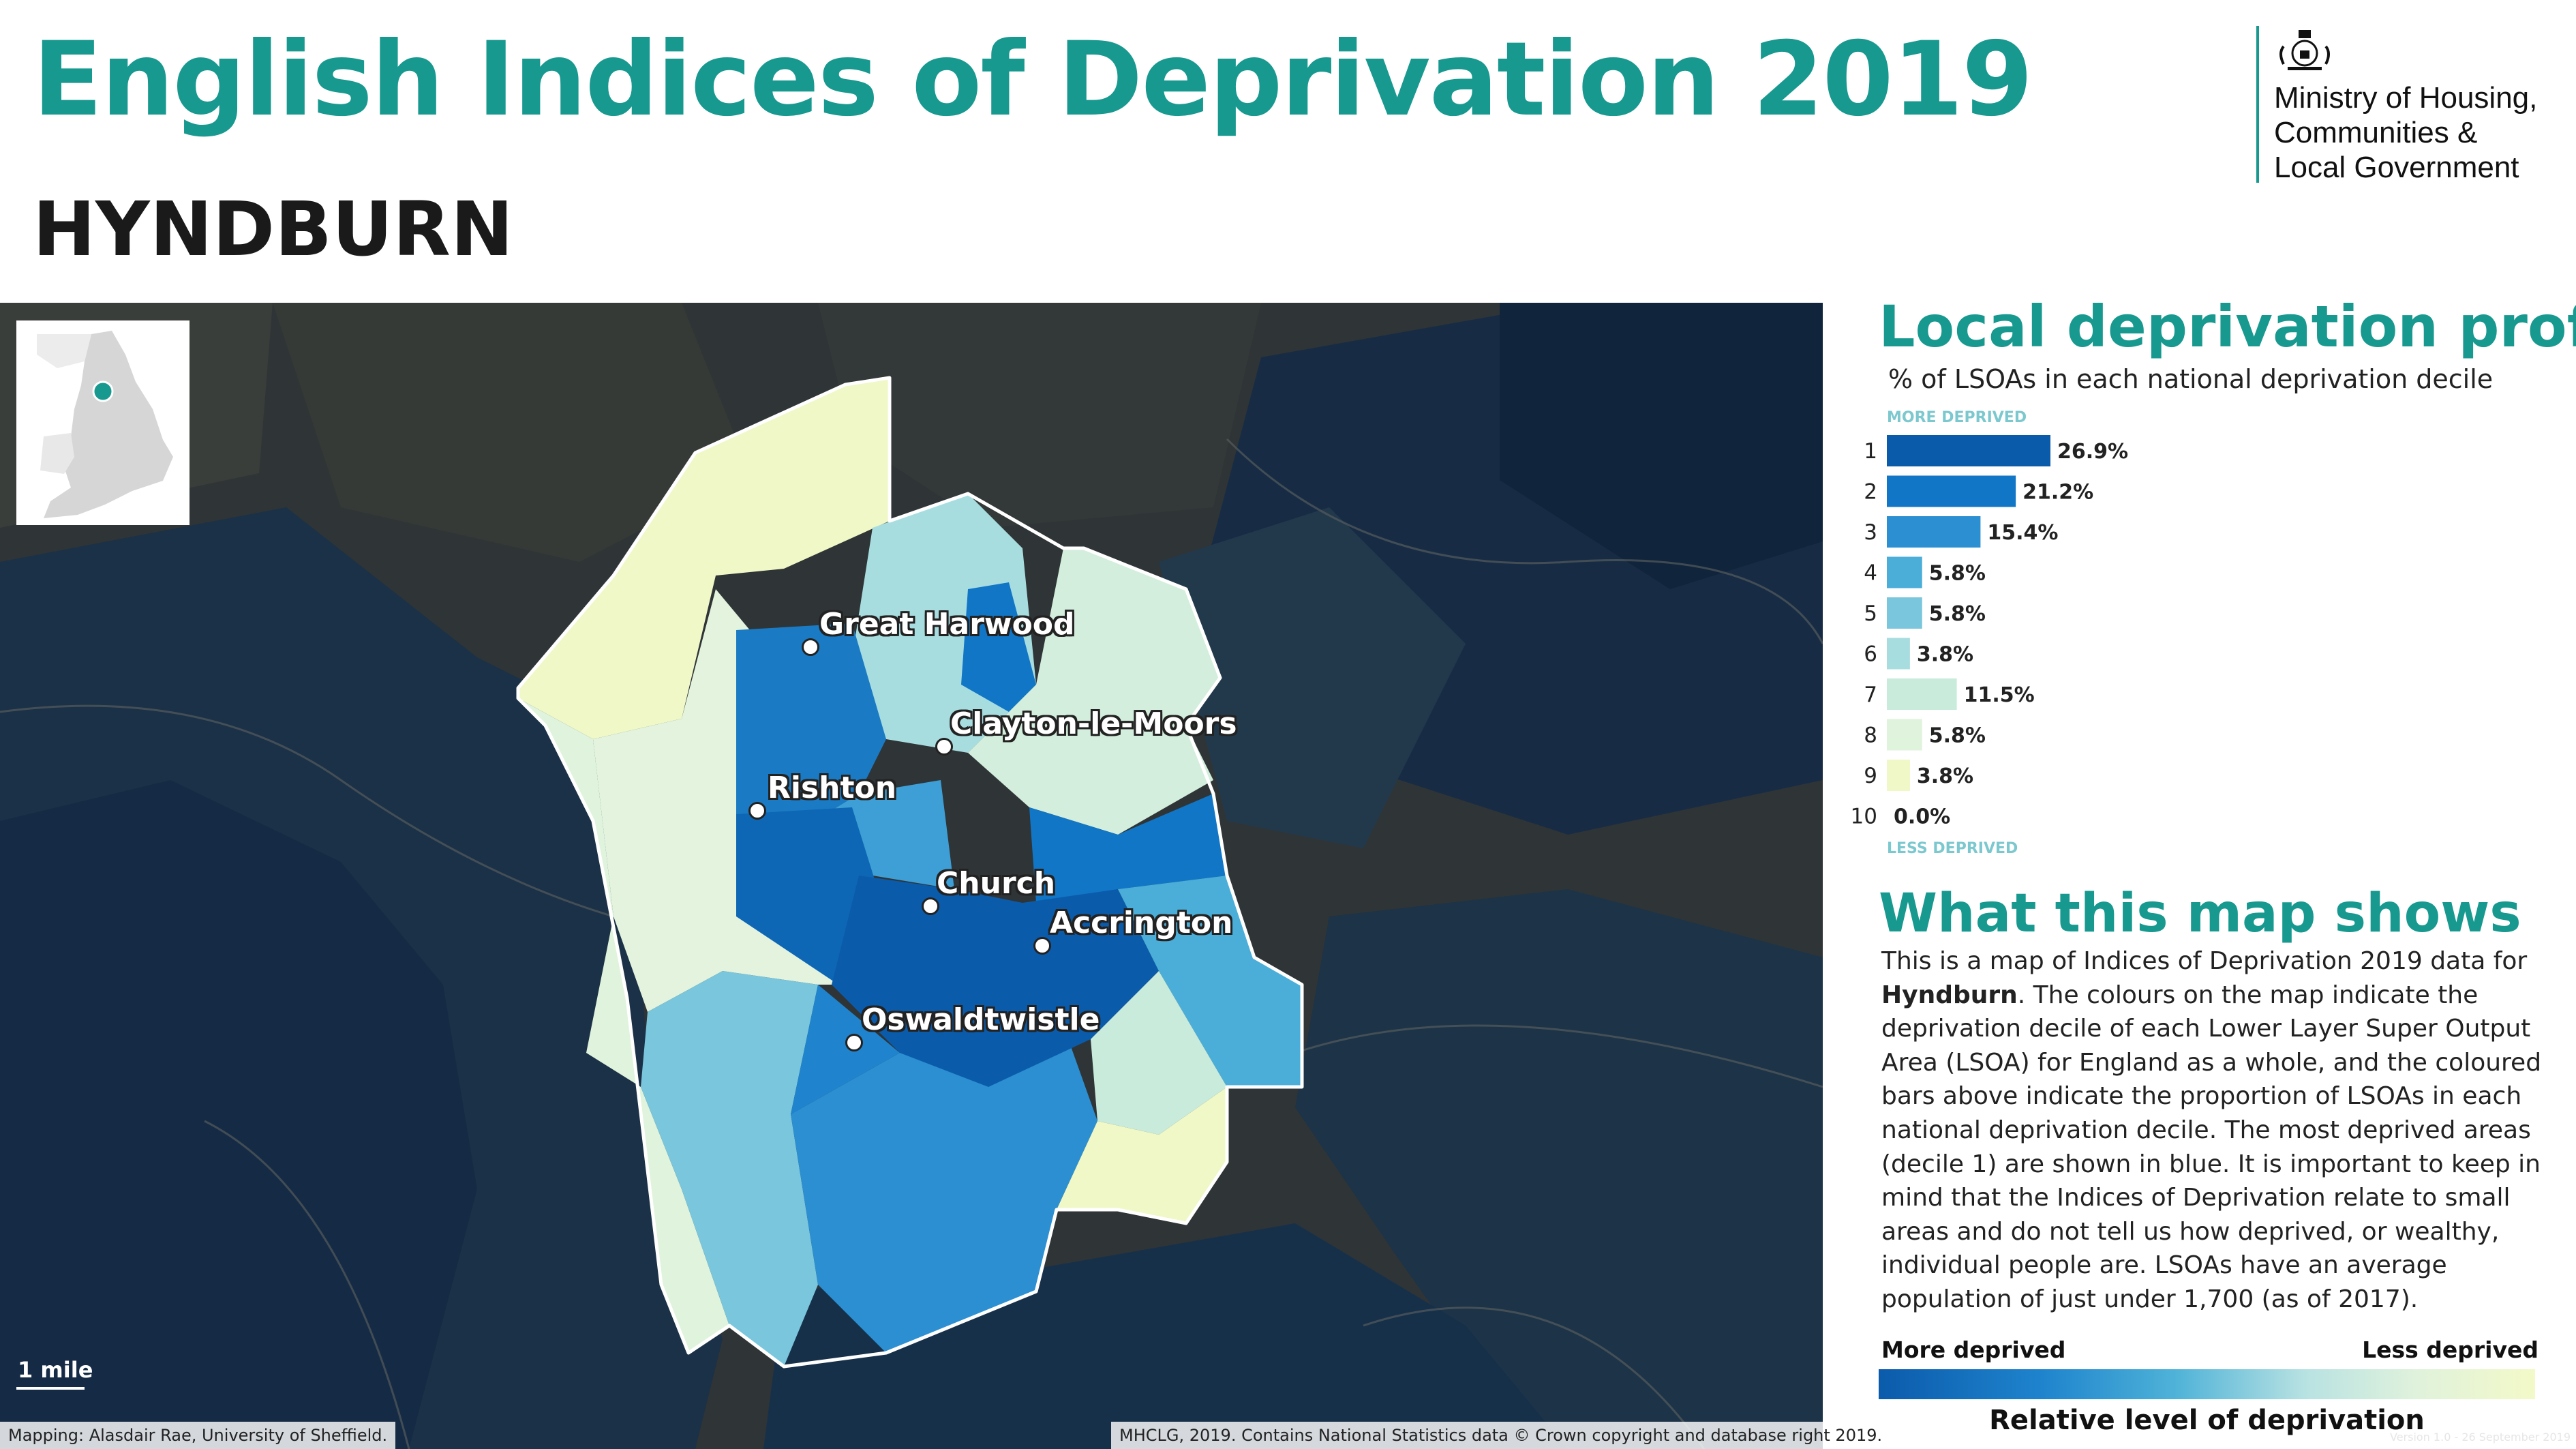 Image resolution: width=2576 pixels, height=1449 pixels. Describe the element at coordinates (1870, 735) in the screenshot. I see `decile-label: 8` at that location.